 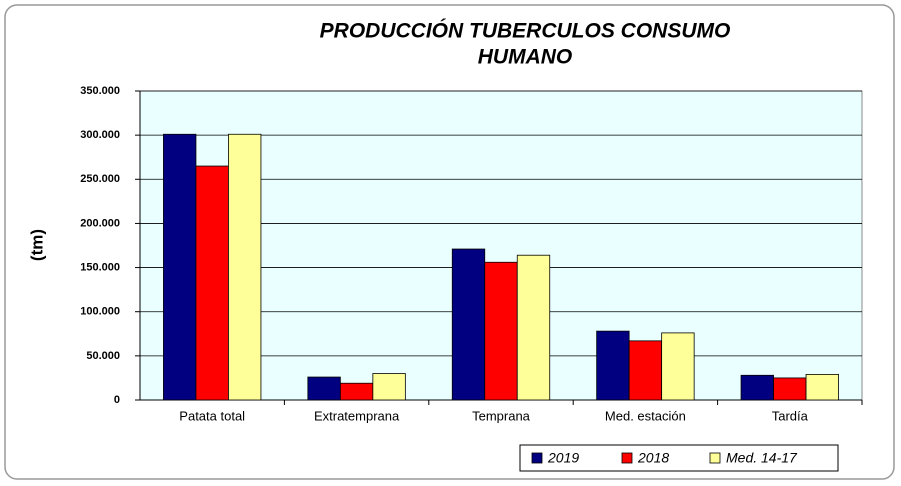 I want to click on x-tick-label: Med. estación, so click(x=645, y=415).